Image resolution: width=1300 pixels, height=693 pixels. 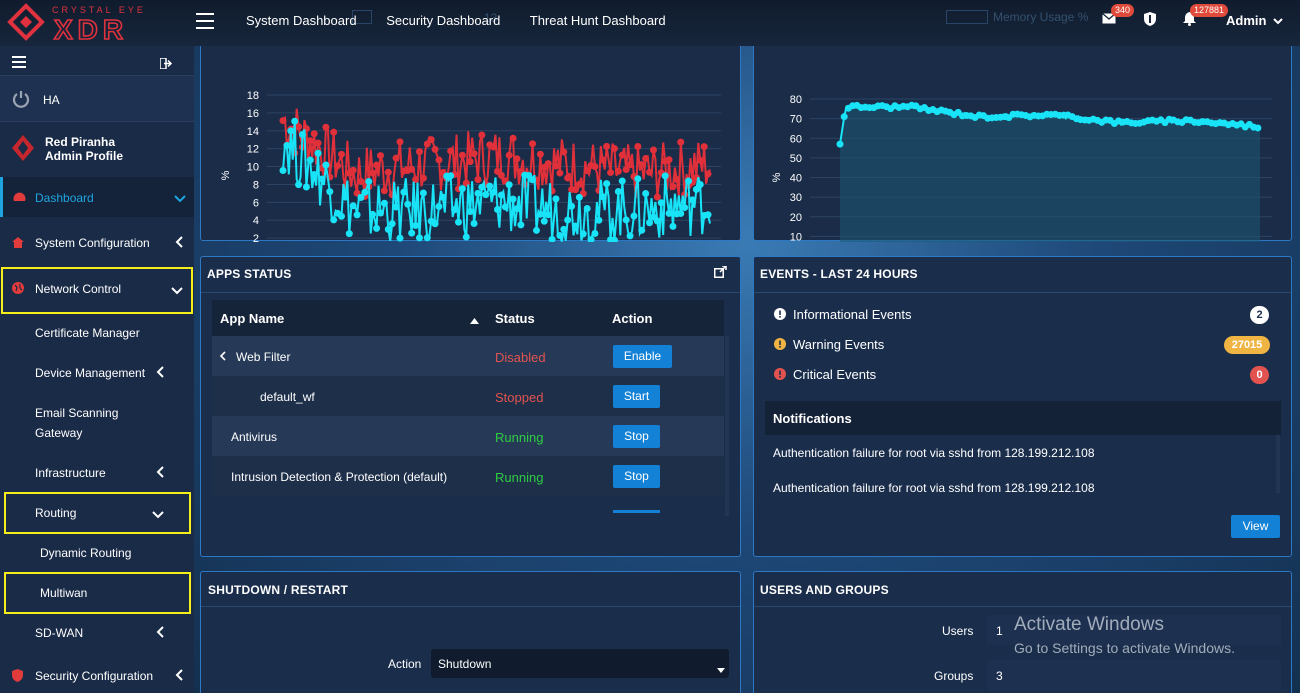 What do you see at coordinates (835, 374) in the screenshot?
I see `event-label: Critical Events` at bounding box center [835, 374].